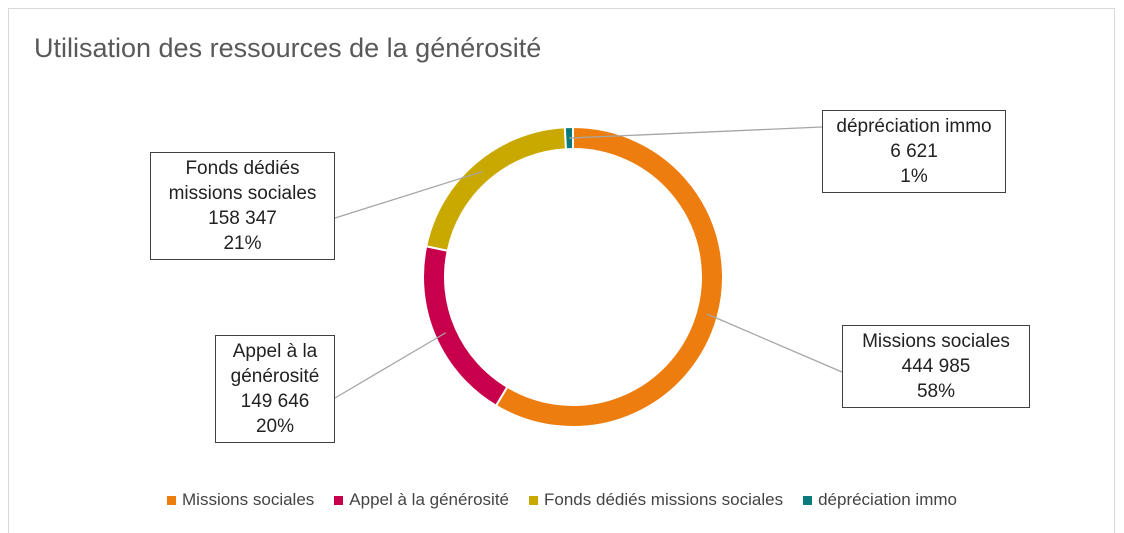 This screenshot has width=1124, height=533. I want to click on label-name: Missions sociales, so click(936, 341).